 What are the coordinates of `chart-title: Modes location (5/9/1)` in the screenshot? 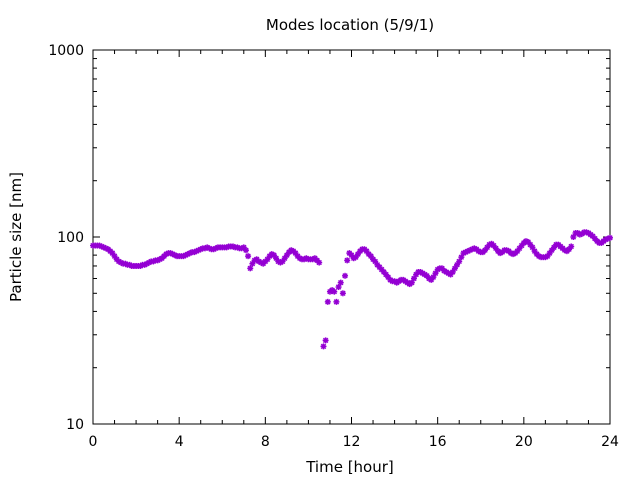 It's located at (350, 25).